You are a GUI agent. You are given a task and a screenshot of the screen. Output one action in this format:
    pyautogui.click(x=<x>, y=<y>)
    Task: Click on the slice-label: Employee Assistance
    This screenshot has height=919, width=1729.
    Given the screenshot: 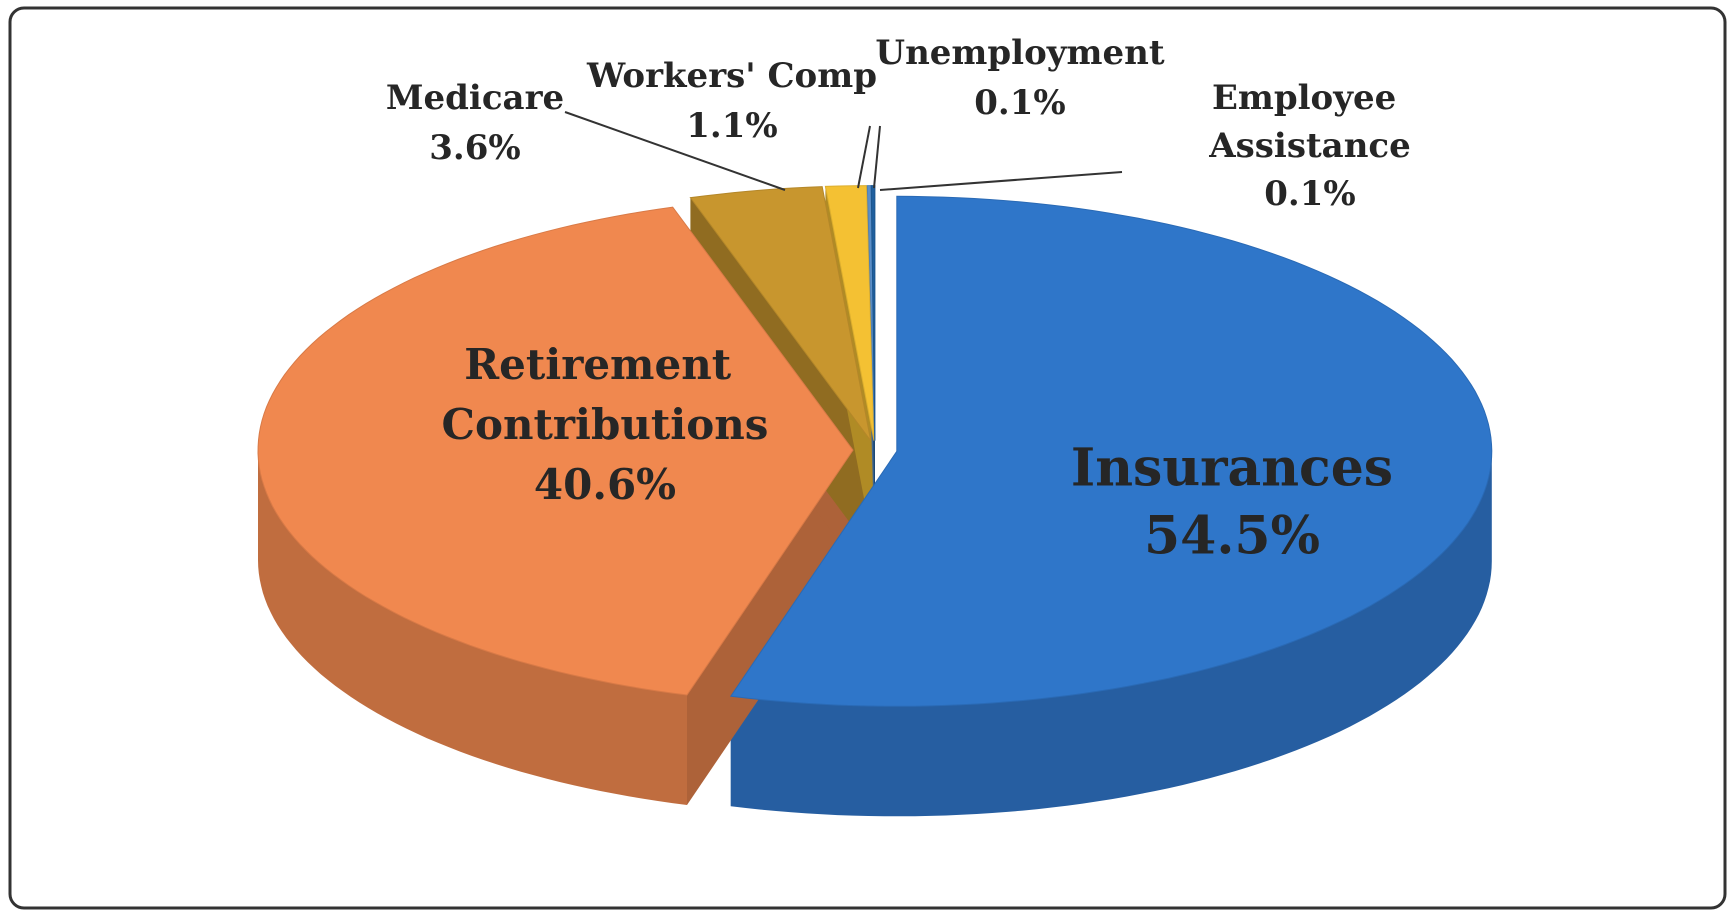 What is the action you would take?
    pyautogui.click(x=1309, y=122)
    